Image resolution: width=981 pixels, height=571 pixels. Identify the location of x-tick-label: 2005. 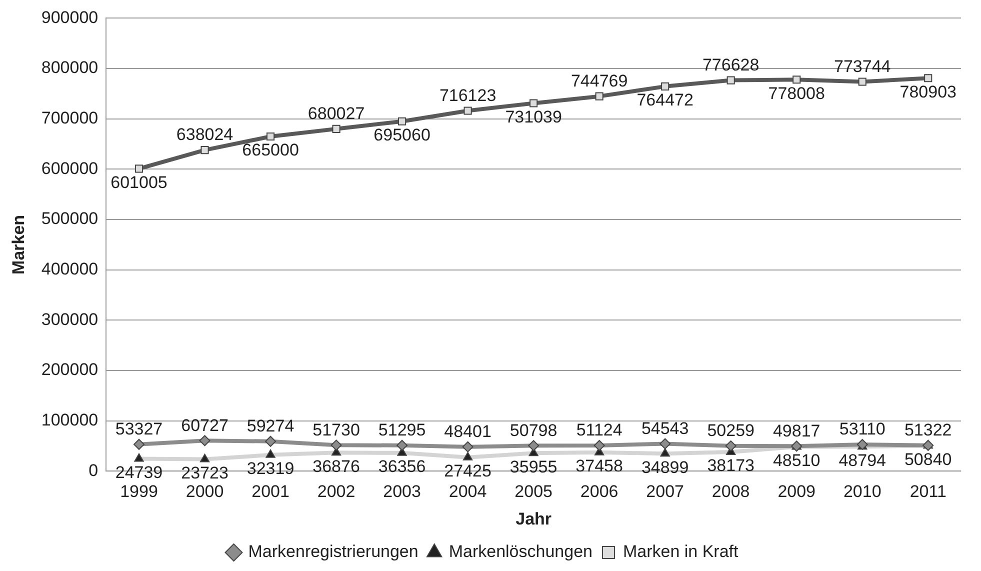
(533, 492).